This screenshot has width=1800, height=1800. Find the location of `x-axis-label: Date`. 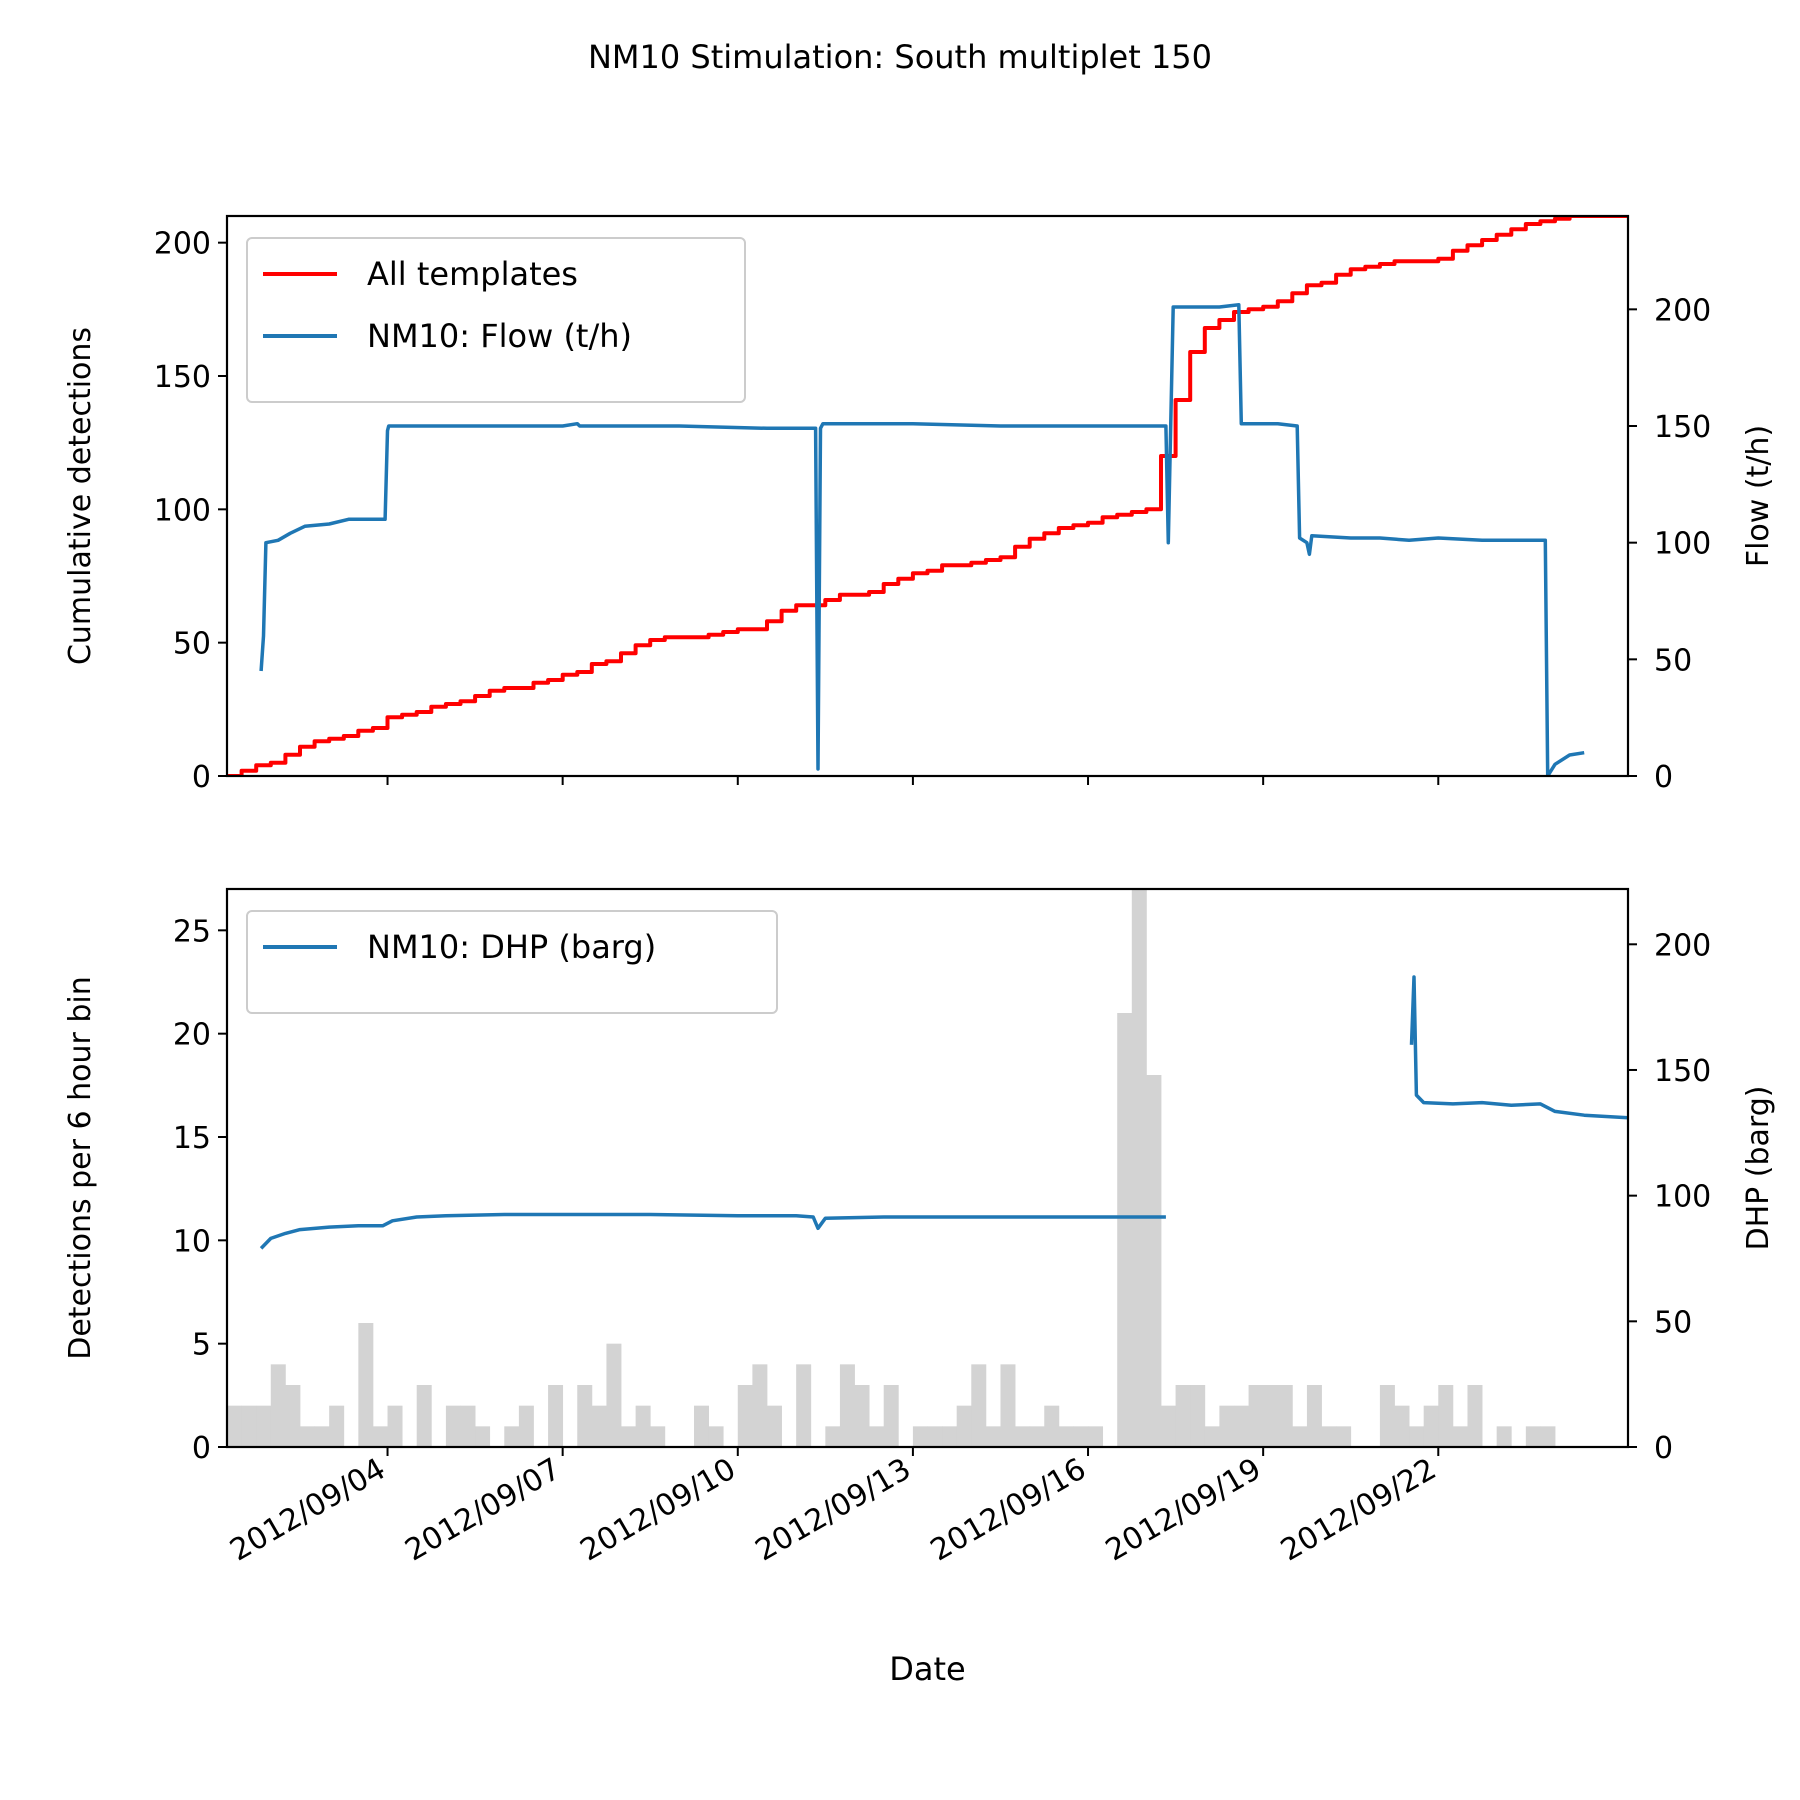

x-axis-label: Date is located at coordinates (927, 1669).